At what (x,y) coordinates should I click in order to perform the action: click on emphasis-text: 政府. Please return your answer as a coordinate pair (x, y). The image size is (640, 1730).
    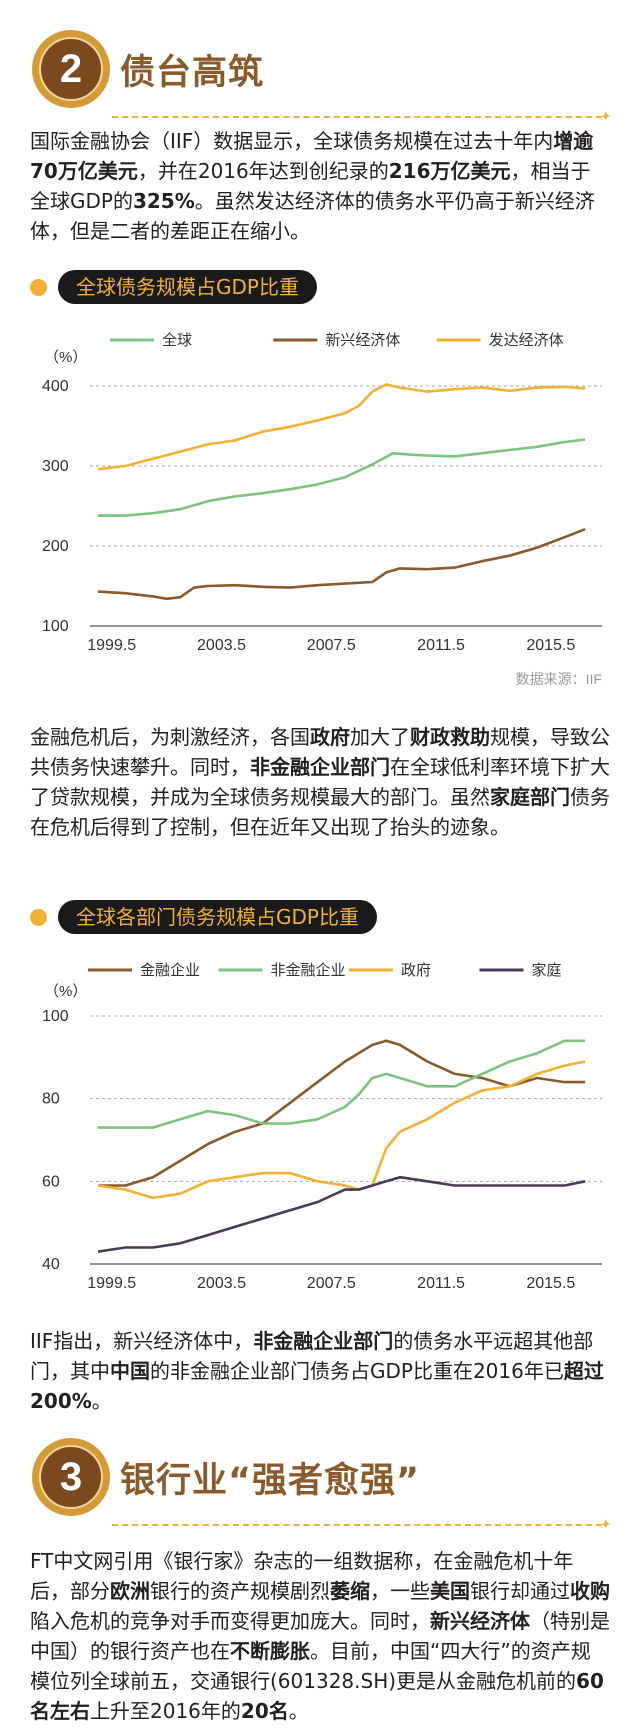
    Looking at the image, I should click on (330, 737).